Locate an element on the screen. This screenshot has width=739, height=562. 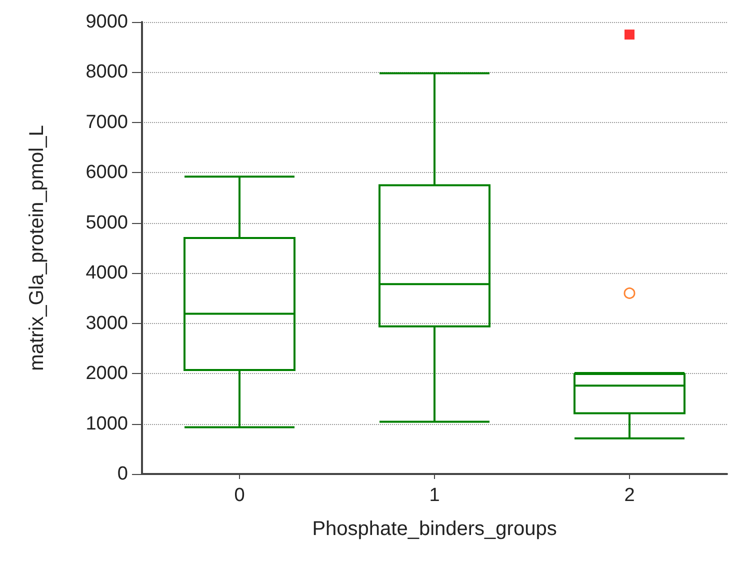
x-axis-title: Phosphate_binders_groups is located at coordinates (434, 529).